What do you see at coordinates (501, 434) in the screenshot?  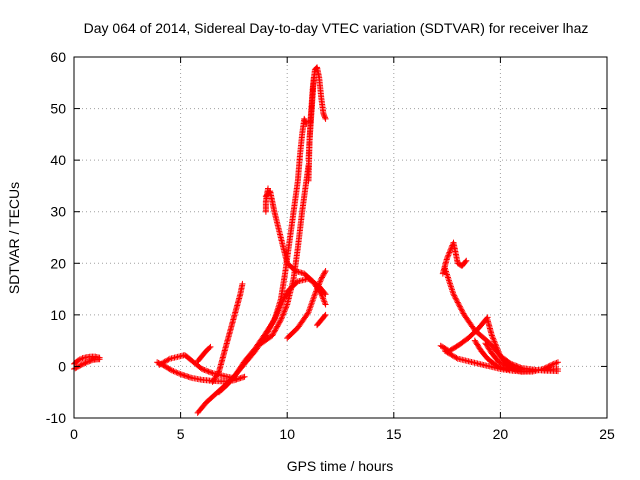 I see `x-tick-label: 20` at bounding box center [501, 434].